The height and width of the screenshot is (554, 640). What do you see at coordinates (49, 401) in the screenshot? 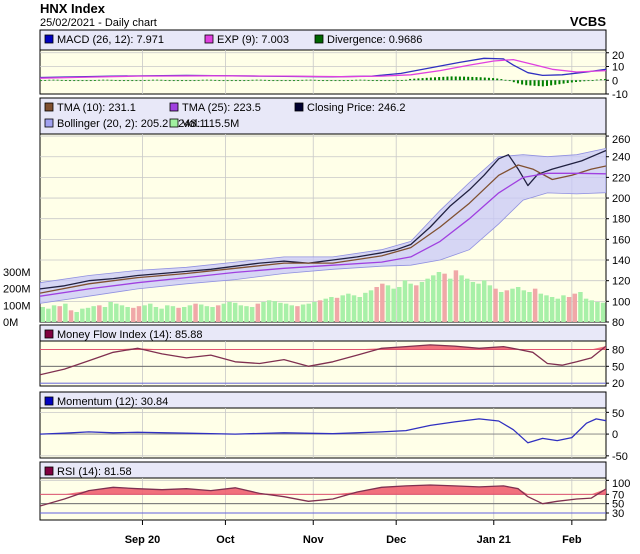
I see `momentum-legend-swatch` at bounding box center [49, 401].